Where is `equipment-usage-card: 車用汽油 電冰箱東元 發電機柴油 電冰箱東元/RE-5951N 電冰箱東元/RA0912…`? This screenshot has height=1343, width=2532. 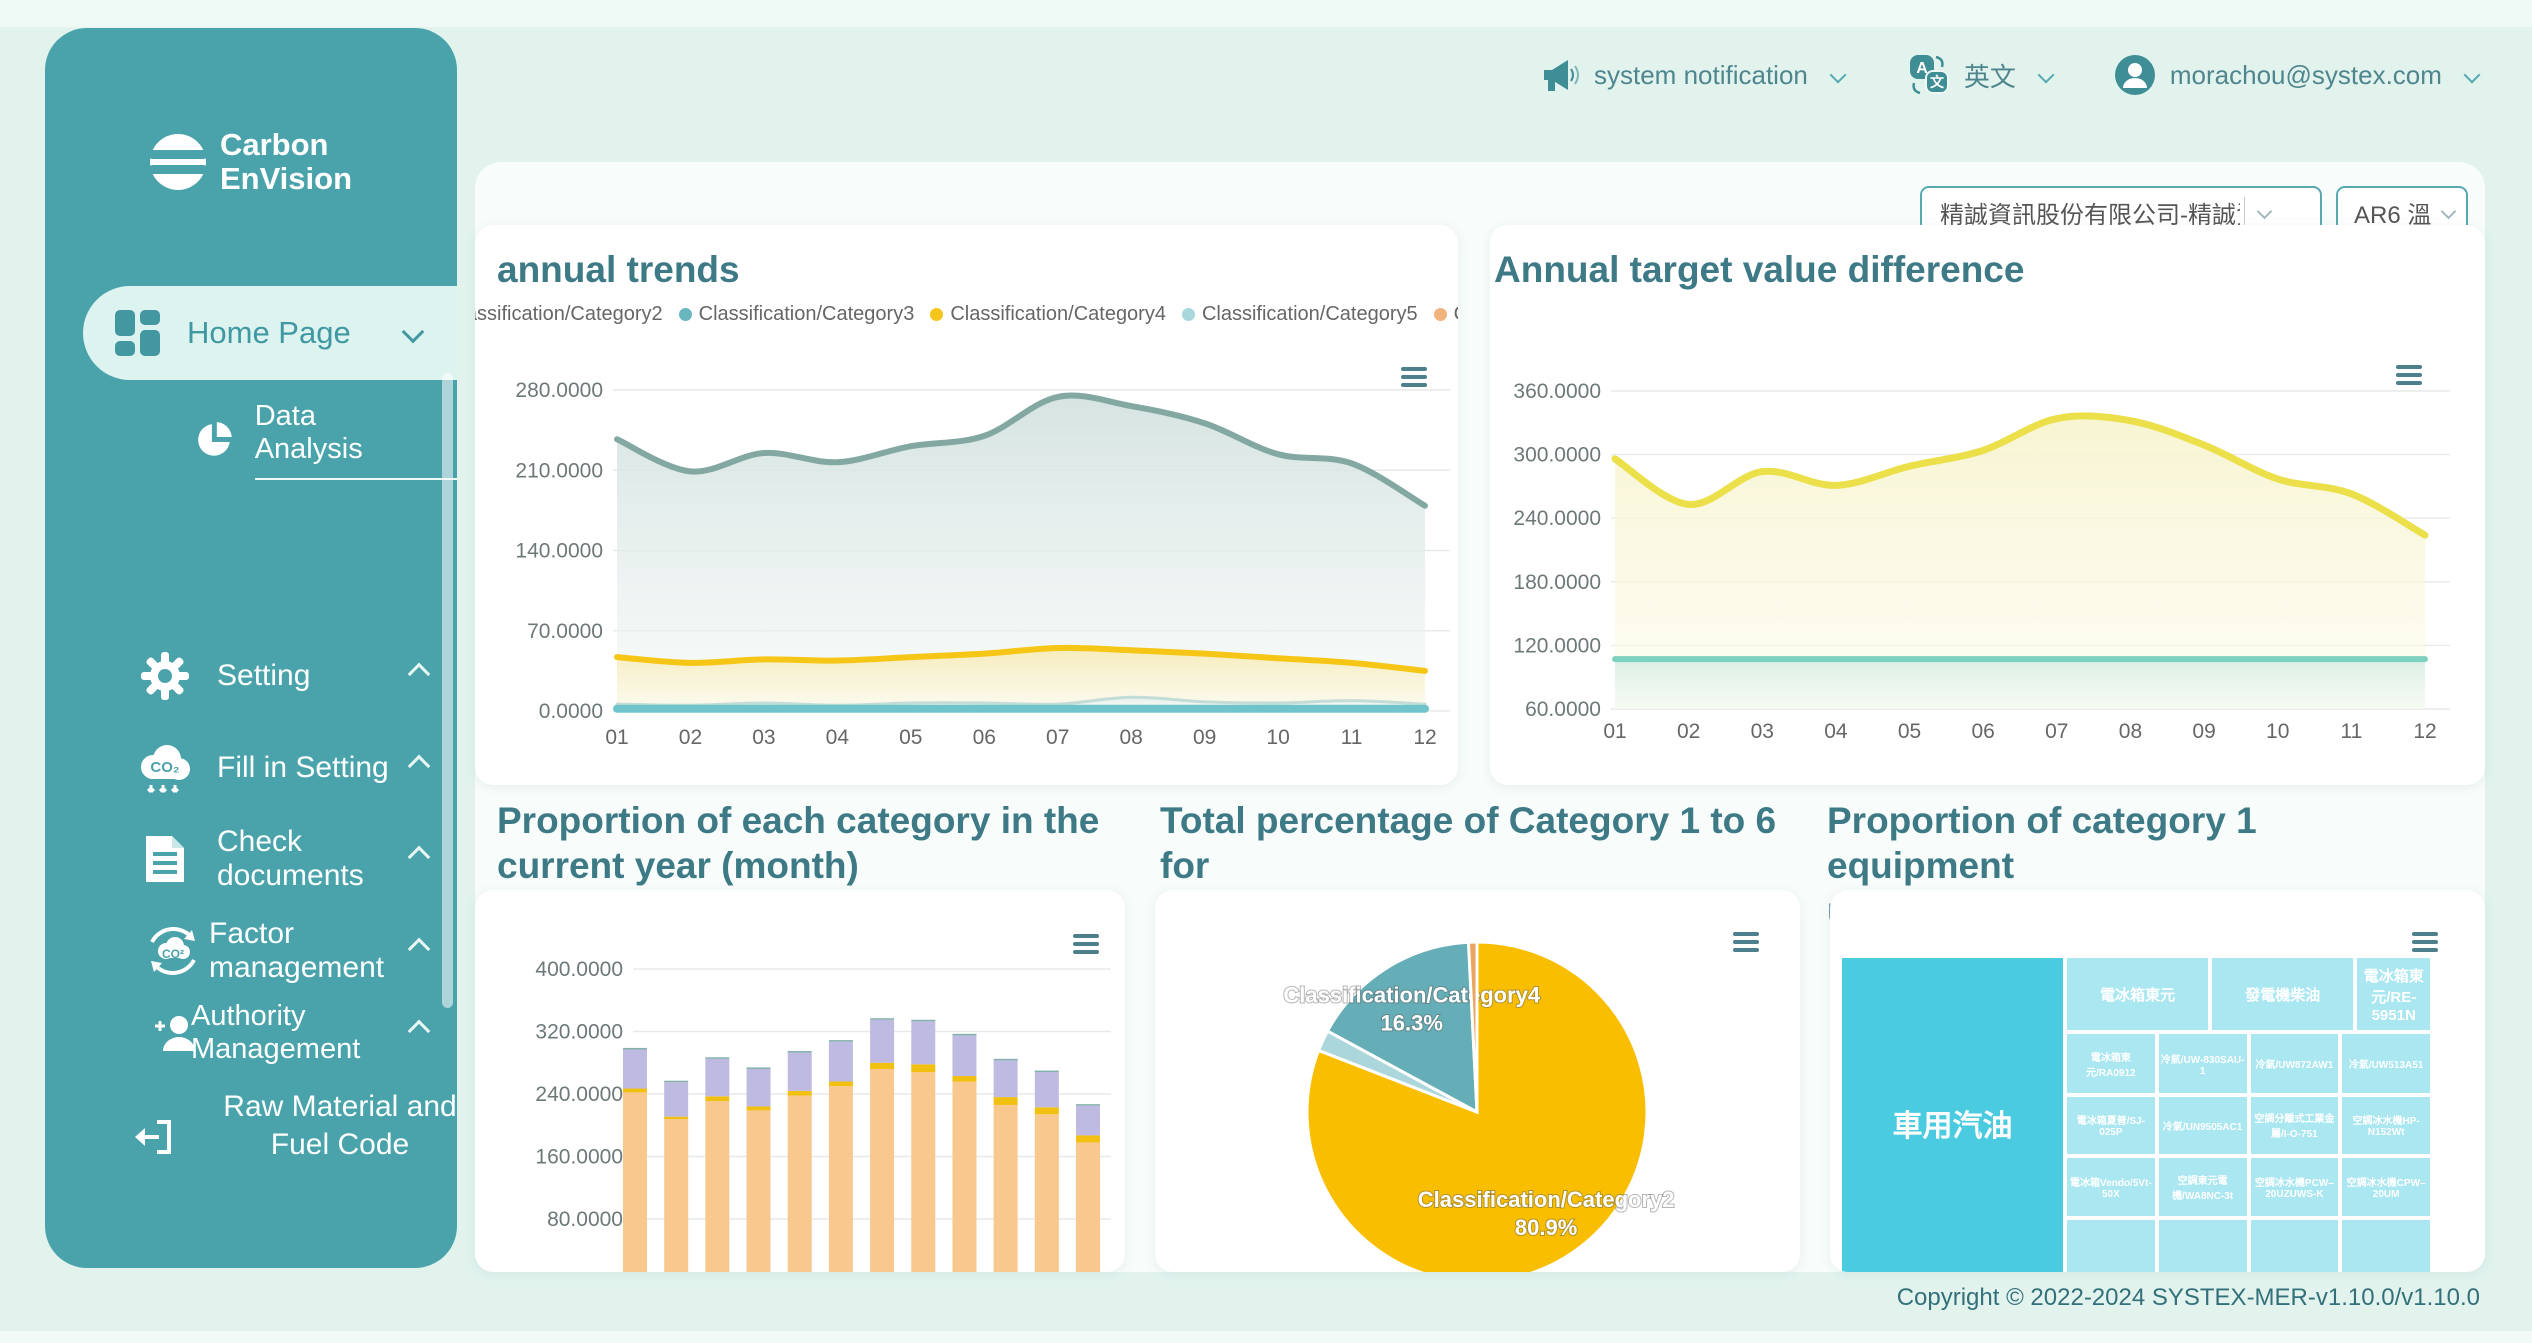 equipment-usage-card: 車用汽油 電冰箱東元 發電機柴油 電冰箱東元/RE-5951N 電冰箱東元/RA0912… is located at coordinates (2157, 1081).